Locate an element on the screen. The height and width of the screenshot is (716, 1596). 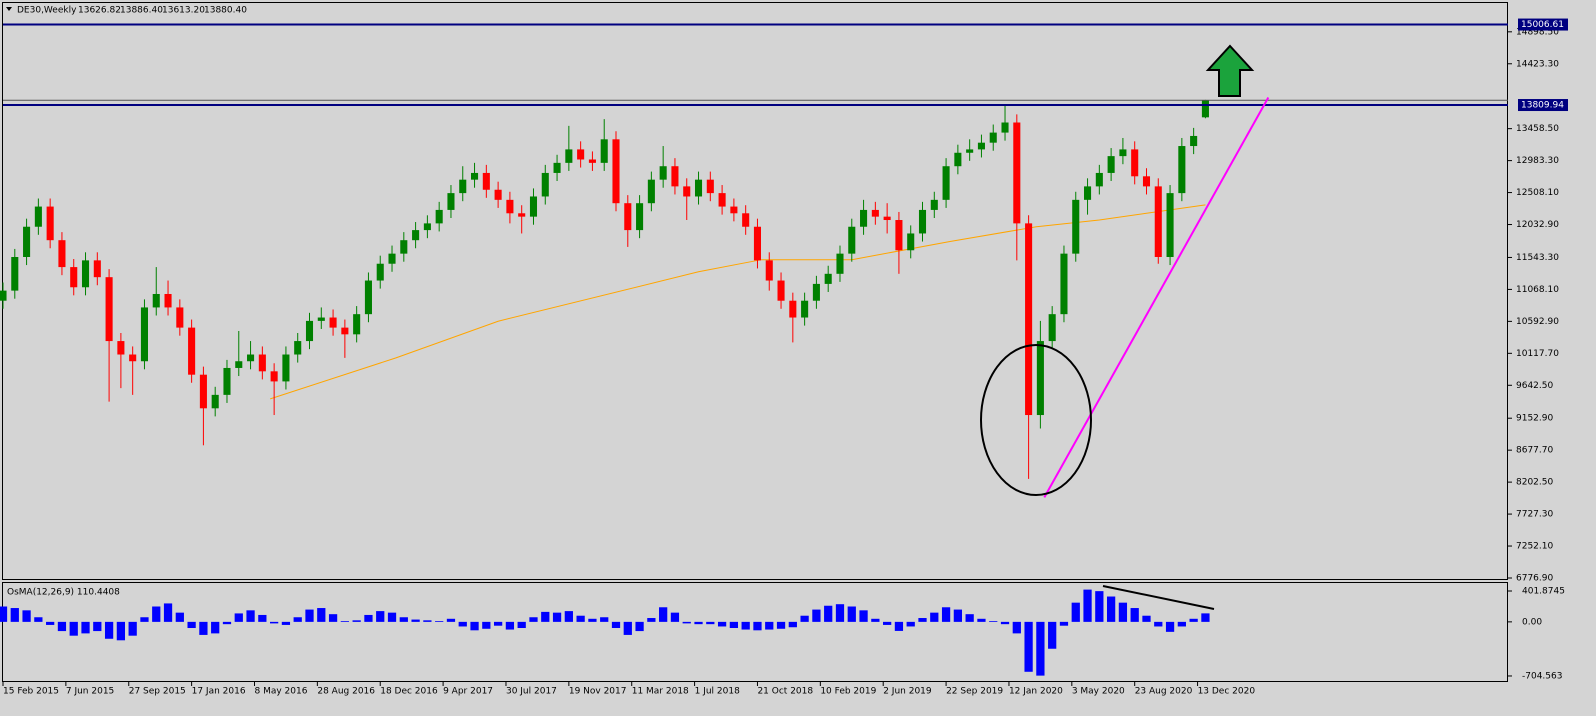
y-tick-label: 12983.30 is located at coordinates (1537, 161).